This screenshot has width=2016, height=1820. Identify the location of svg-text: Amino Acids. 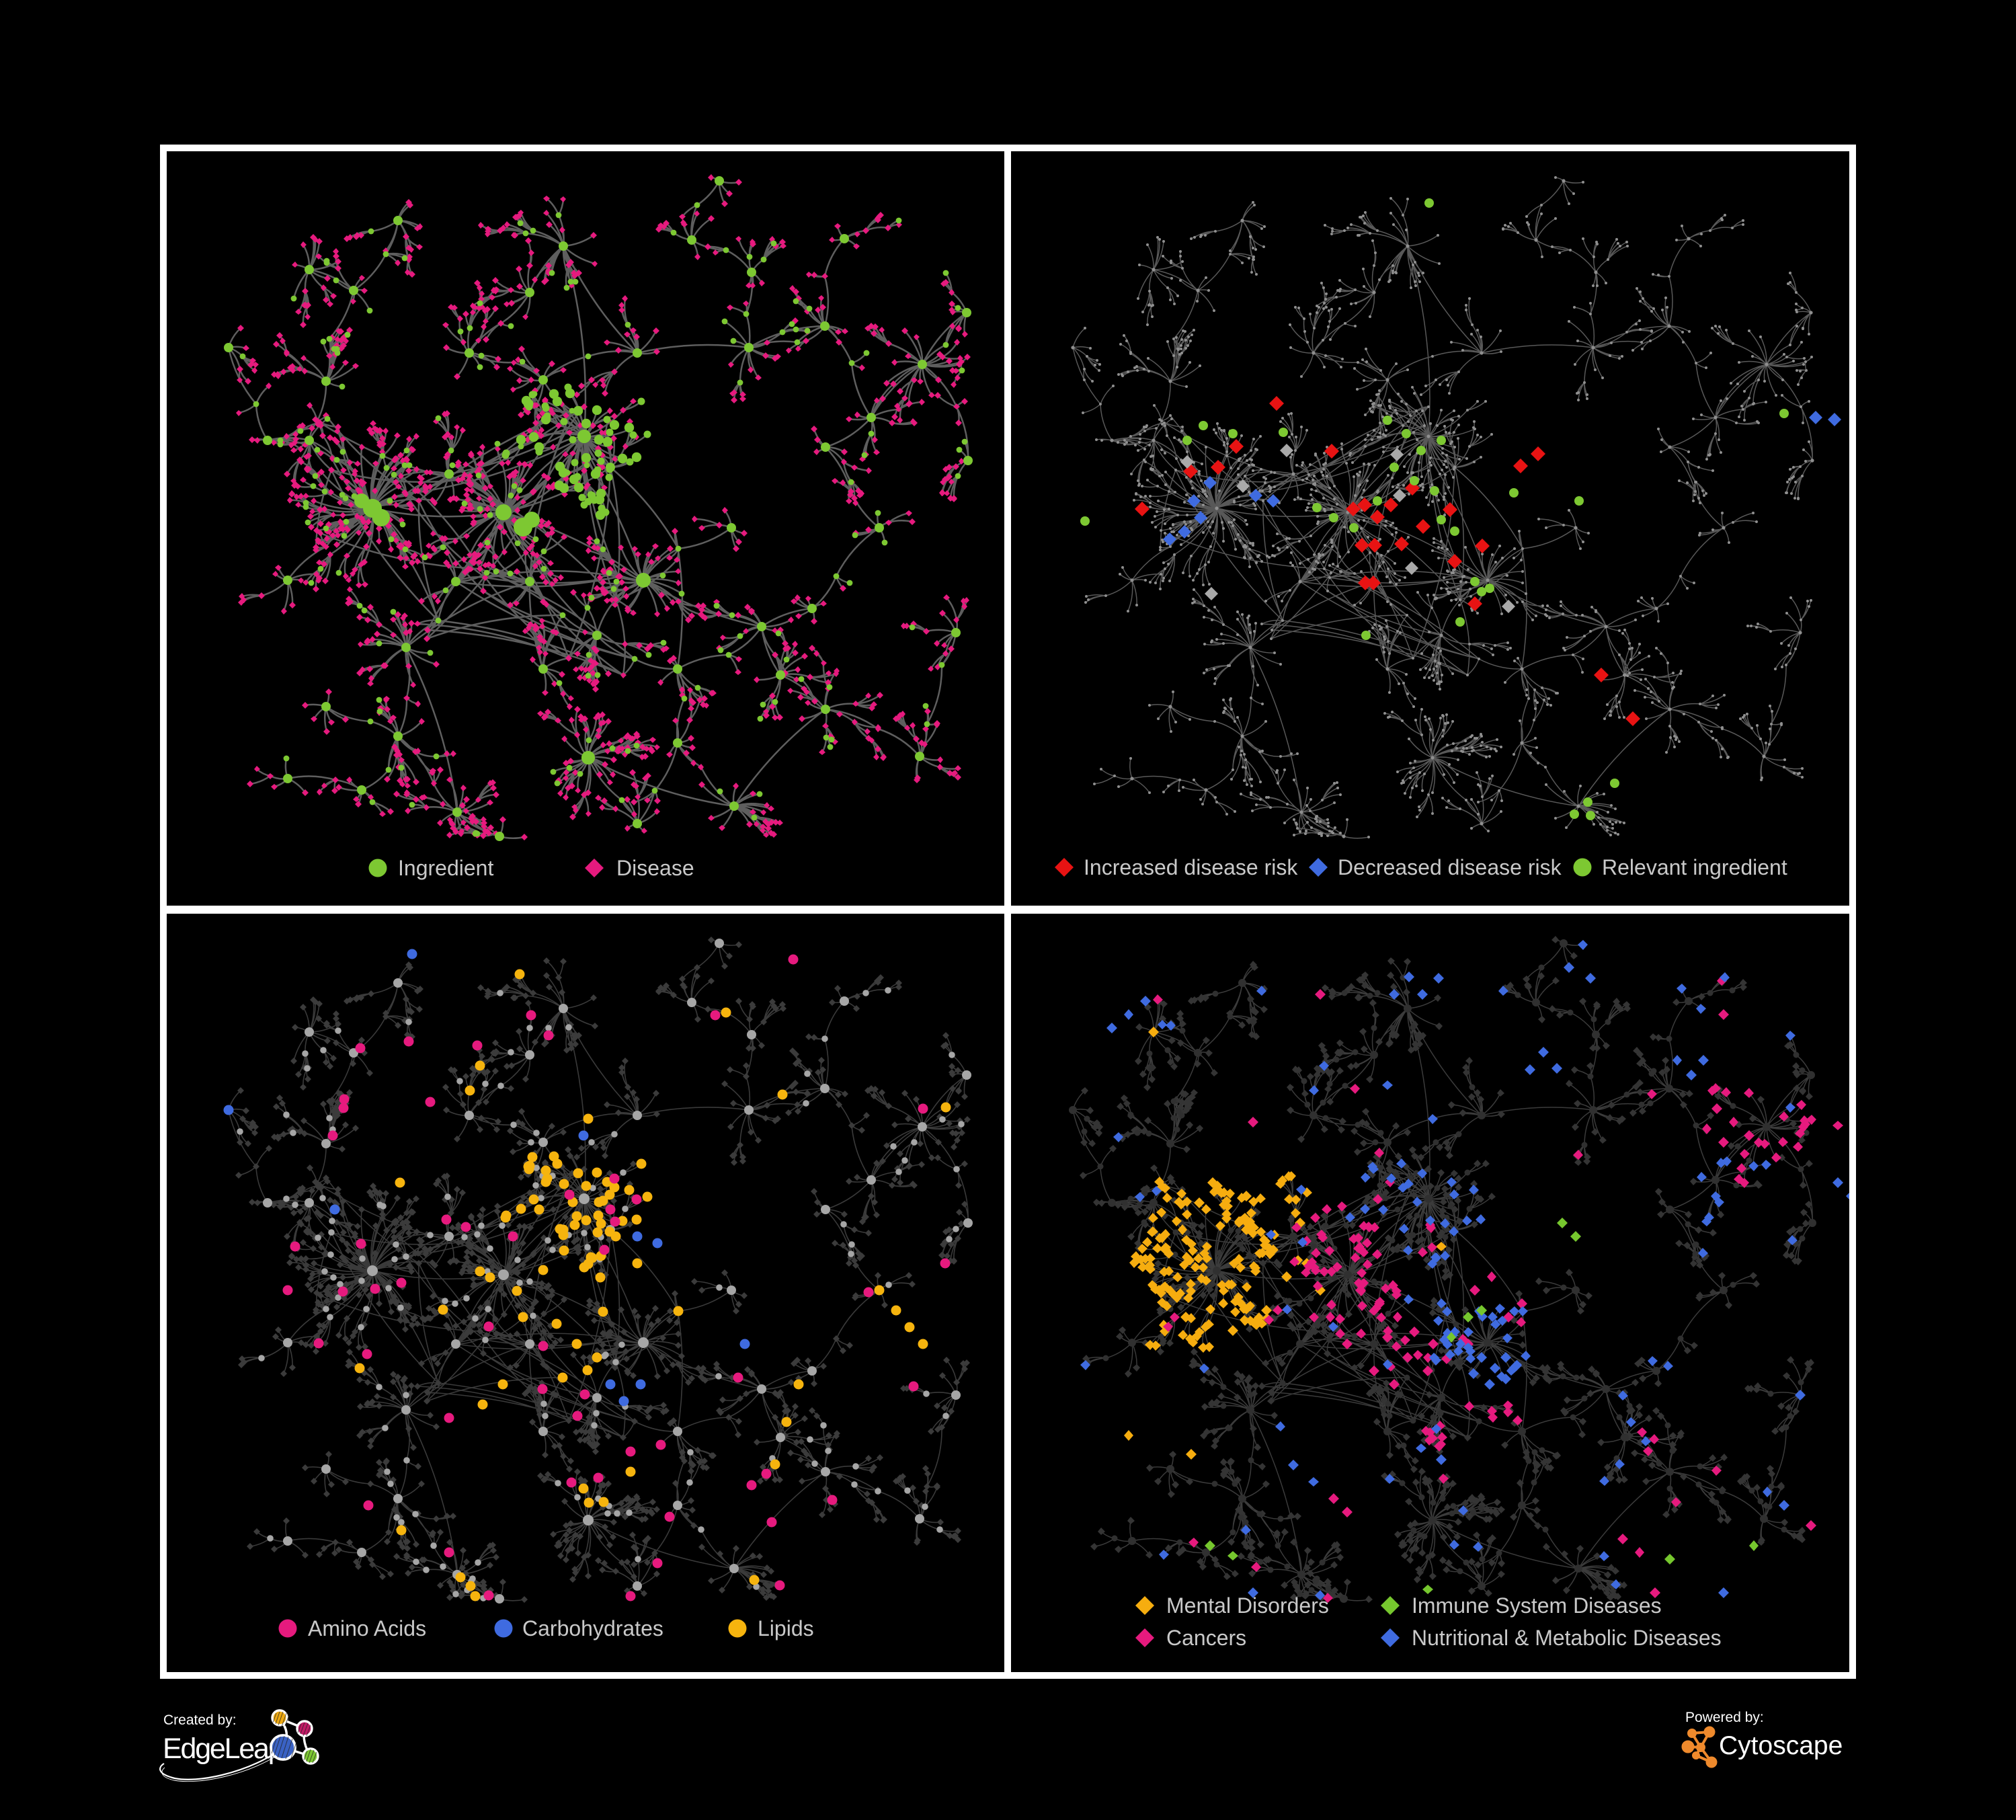
(367, 1628).